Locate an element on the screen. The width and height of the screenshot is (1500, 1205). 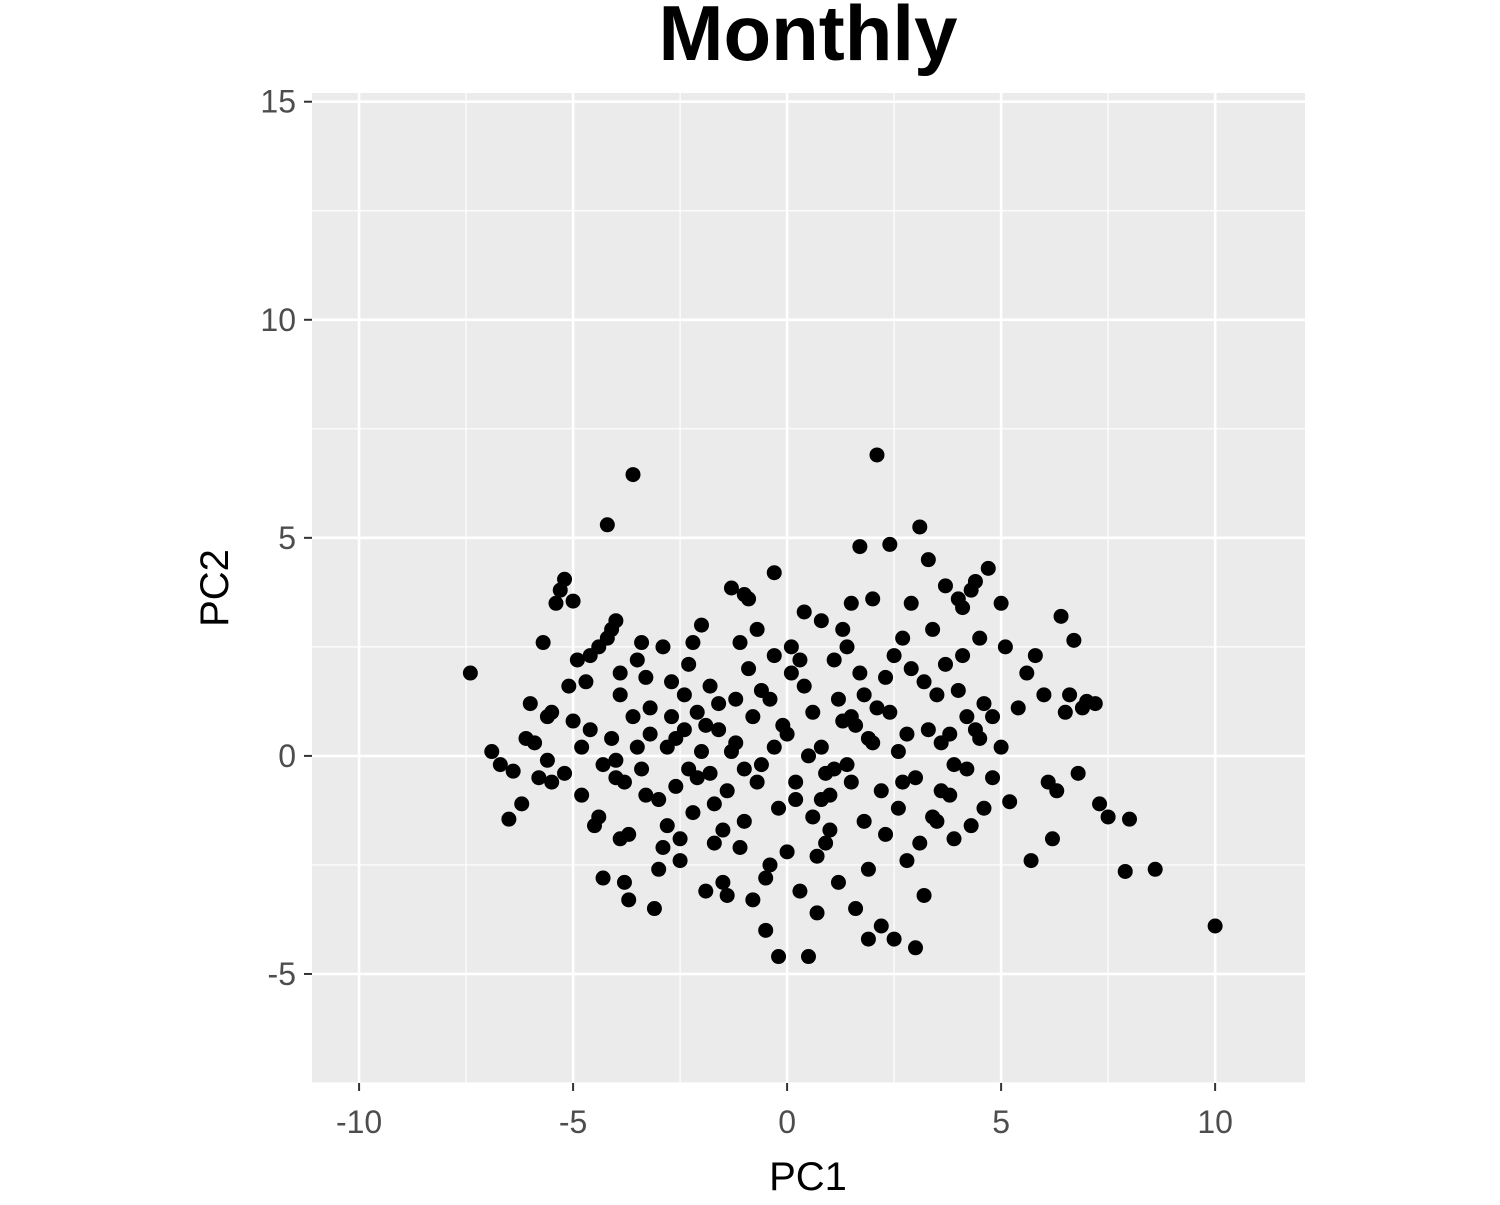
y-tick-label: -5 is located at coordinates (282, 974).